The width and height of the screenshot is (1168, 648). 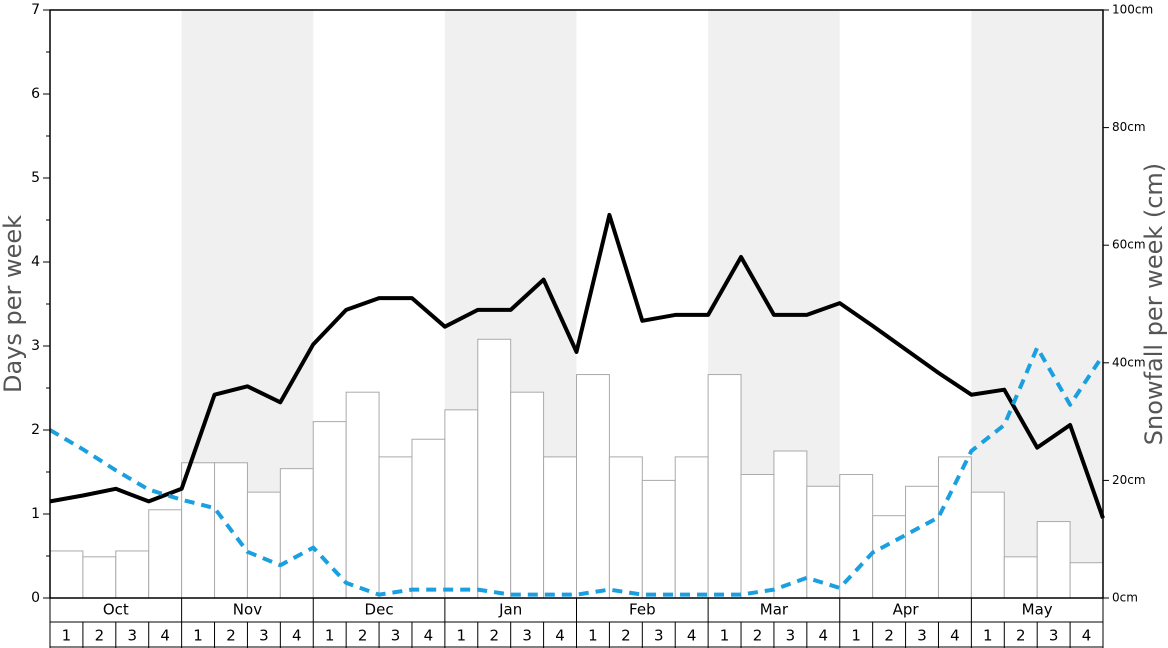 What do you see at coordinates (35, 514) in the screenshot?
I see `y-tick-label: 1` at bounding box center [35, 514].